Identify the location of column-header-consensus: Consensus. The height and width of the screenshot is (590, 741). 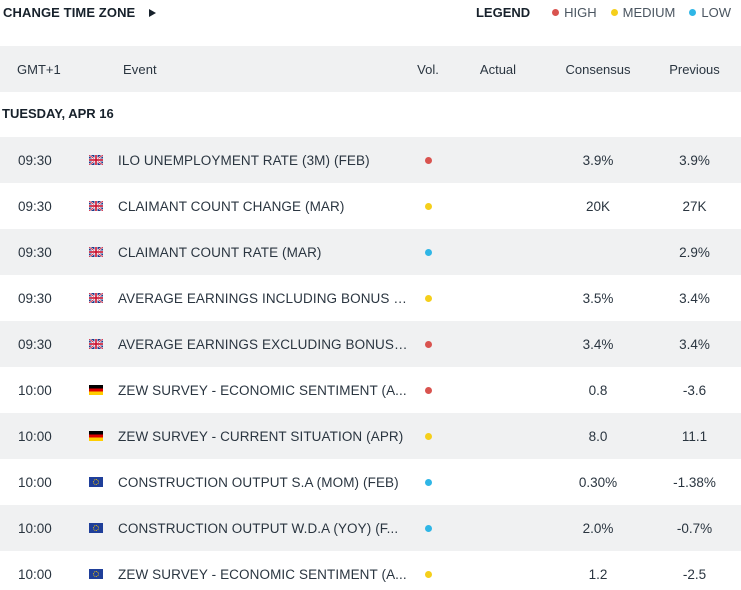
(598, 69).